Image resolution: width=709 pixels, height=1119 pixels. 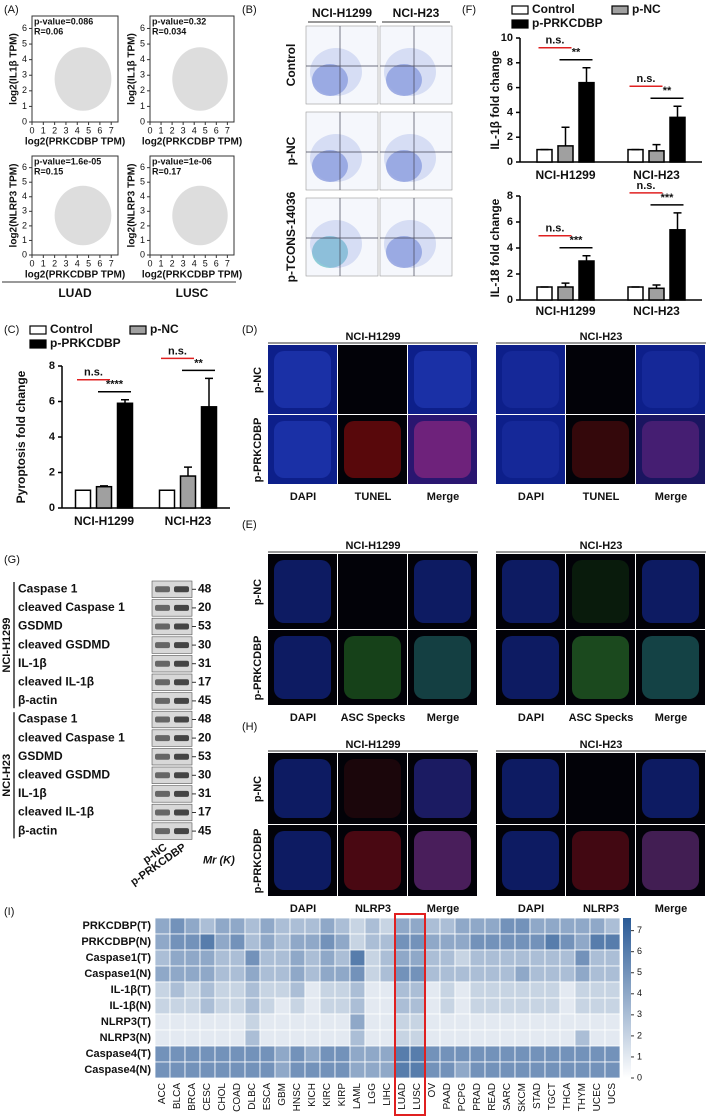 I want to click on channel-label: TUNEL, so click(x=601, y=497).